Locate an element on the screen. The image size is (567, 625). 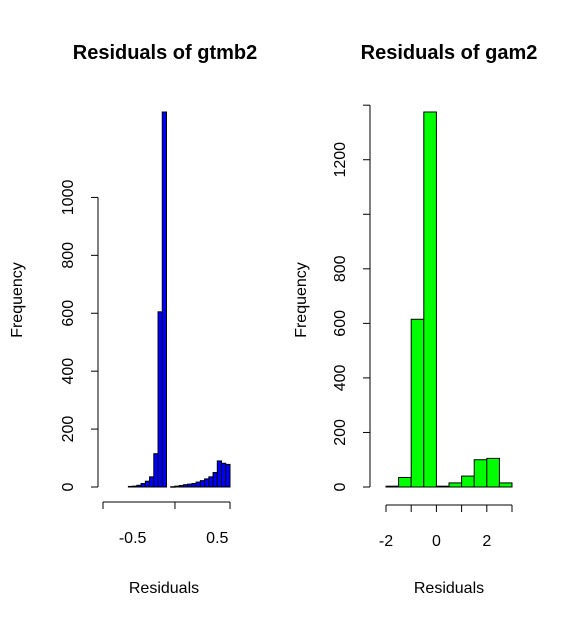
y-axis: 0 200 400 600 800 1200 is located at coordinates (351, 297).